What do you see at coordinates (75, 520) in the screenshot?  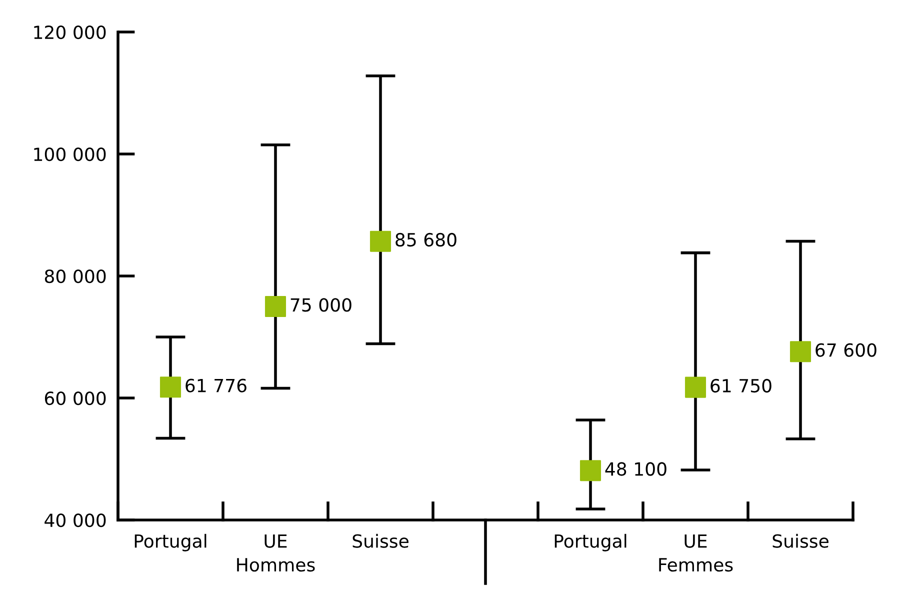 I see `y-tick-label: 40 000` at bounding box center [75, 520].